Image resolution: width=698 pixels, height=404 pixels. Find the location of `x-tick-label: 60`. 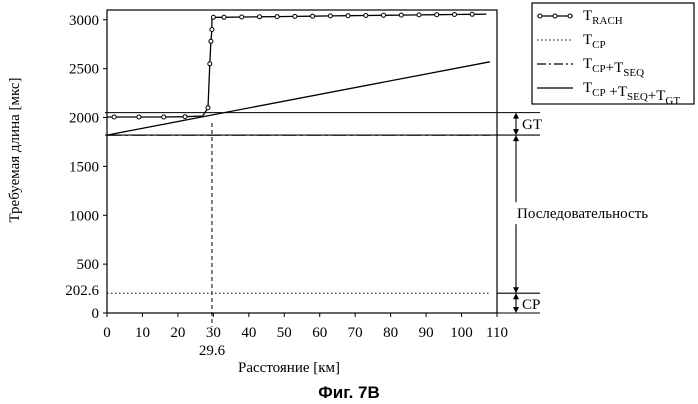

x-tick-label: 60 is located at coordinates (319, 333).